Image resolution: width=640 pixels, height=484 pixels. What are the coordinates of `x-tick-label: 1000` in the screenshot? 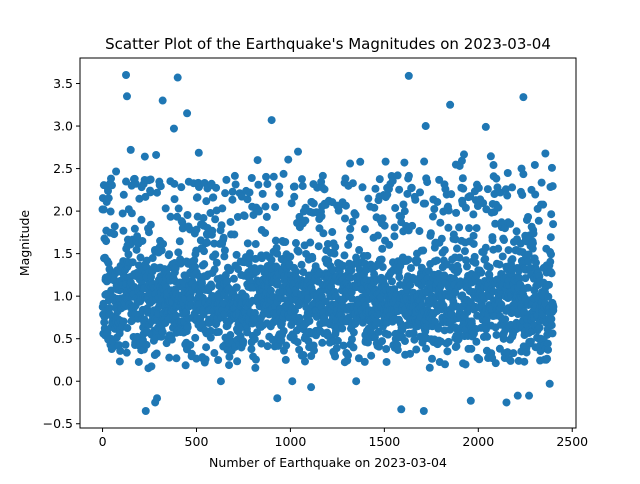 It's located at (291, 441).